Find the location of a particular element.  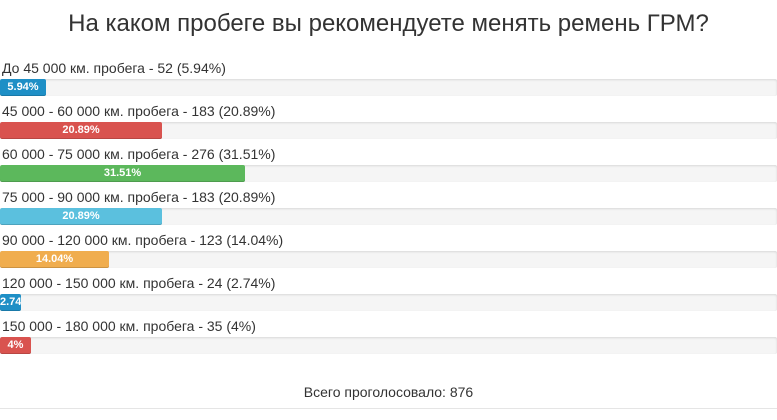

poll-progress-bar: 5.94% is located at coordinates (23, 87).